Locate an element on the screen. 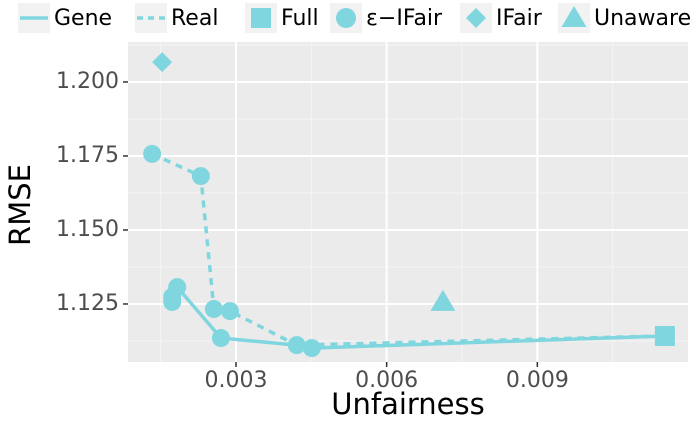 This screenshot has width=698, height=432. legend-label: Full is located at coordinates (300, 18).